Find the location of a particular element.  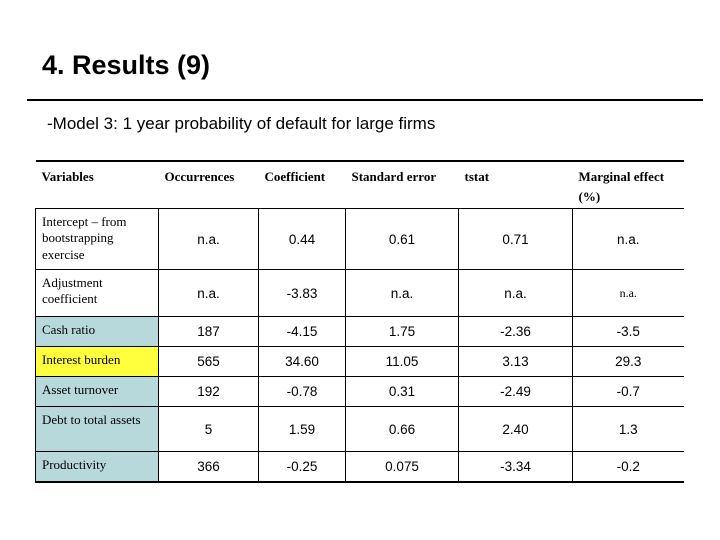

value-cell: -2.49 is located at coordinates (515, 391).